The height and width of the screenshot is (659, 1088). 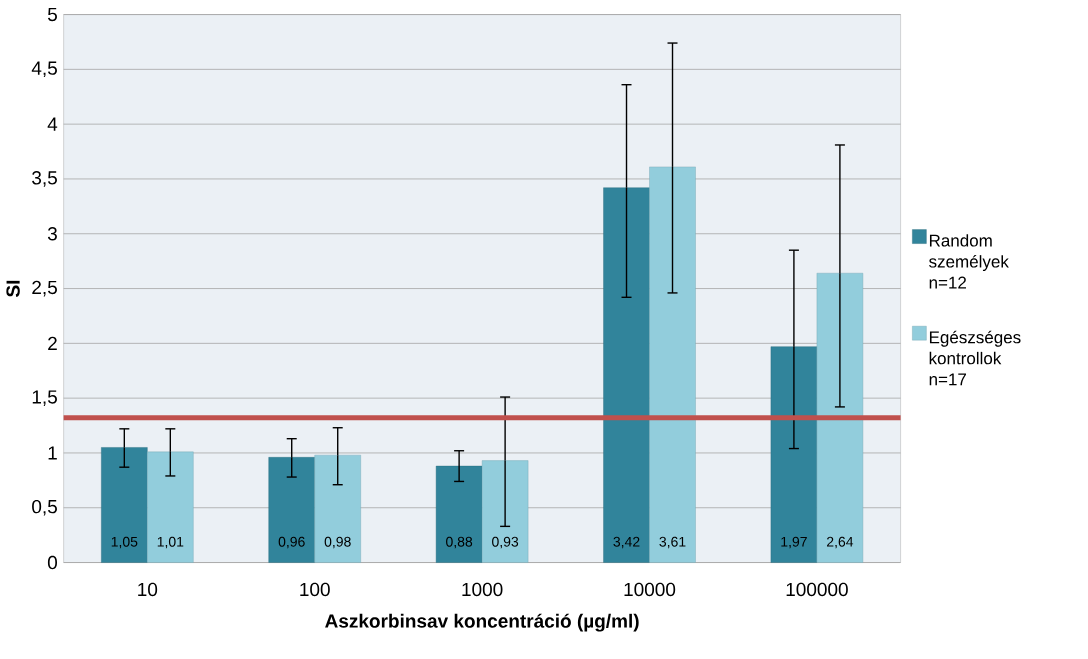 I want to click on data-label: 0,98, so click(x=337, y=542).